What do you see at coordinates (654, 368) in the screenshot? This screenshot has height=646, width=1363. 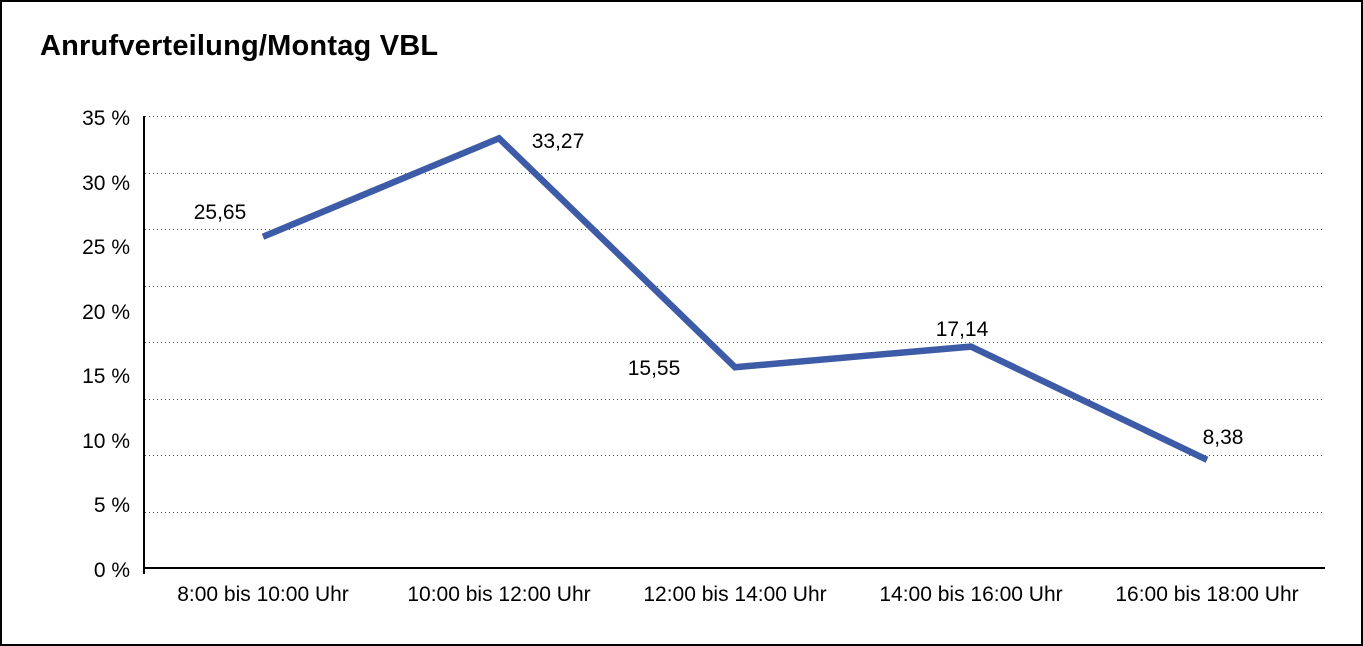 I see `data-point-label: 15,55` at bounding box center [654, 368].